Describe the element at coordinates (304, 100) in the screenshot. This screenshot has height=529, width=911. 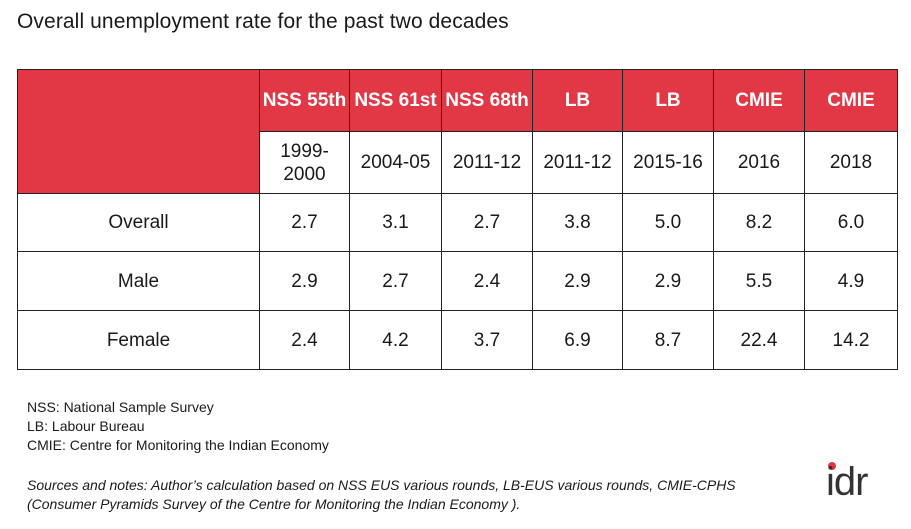
I see `header-source: NSS 55th` at that location.